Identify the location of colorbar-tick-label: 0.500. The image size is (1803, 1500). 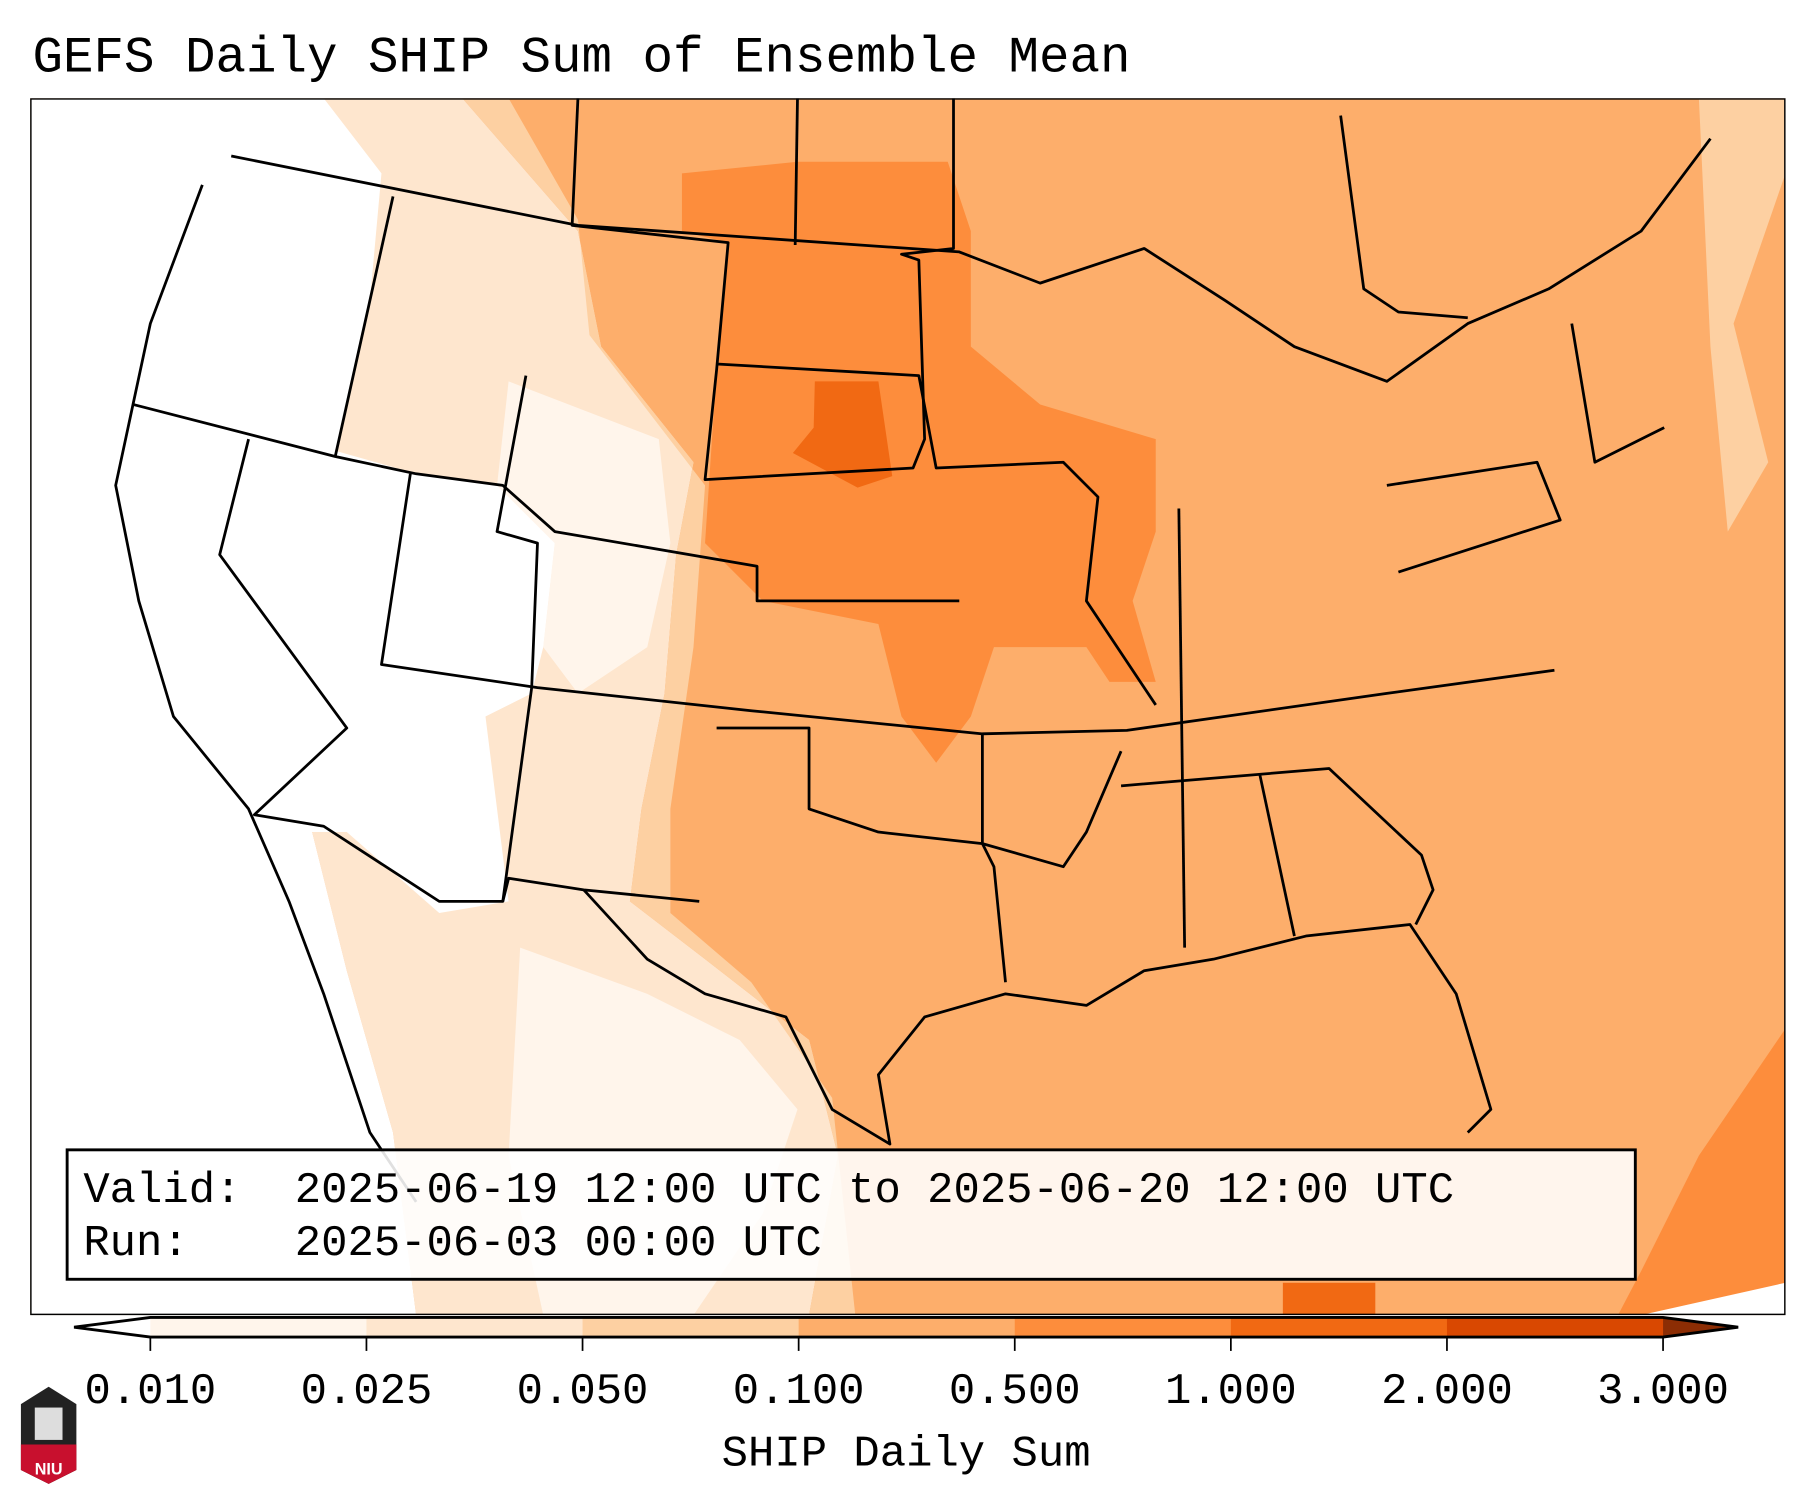
(1015, 1392).